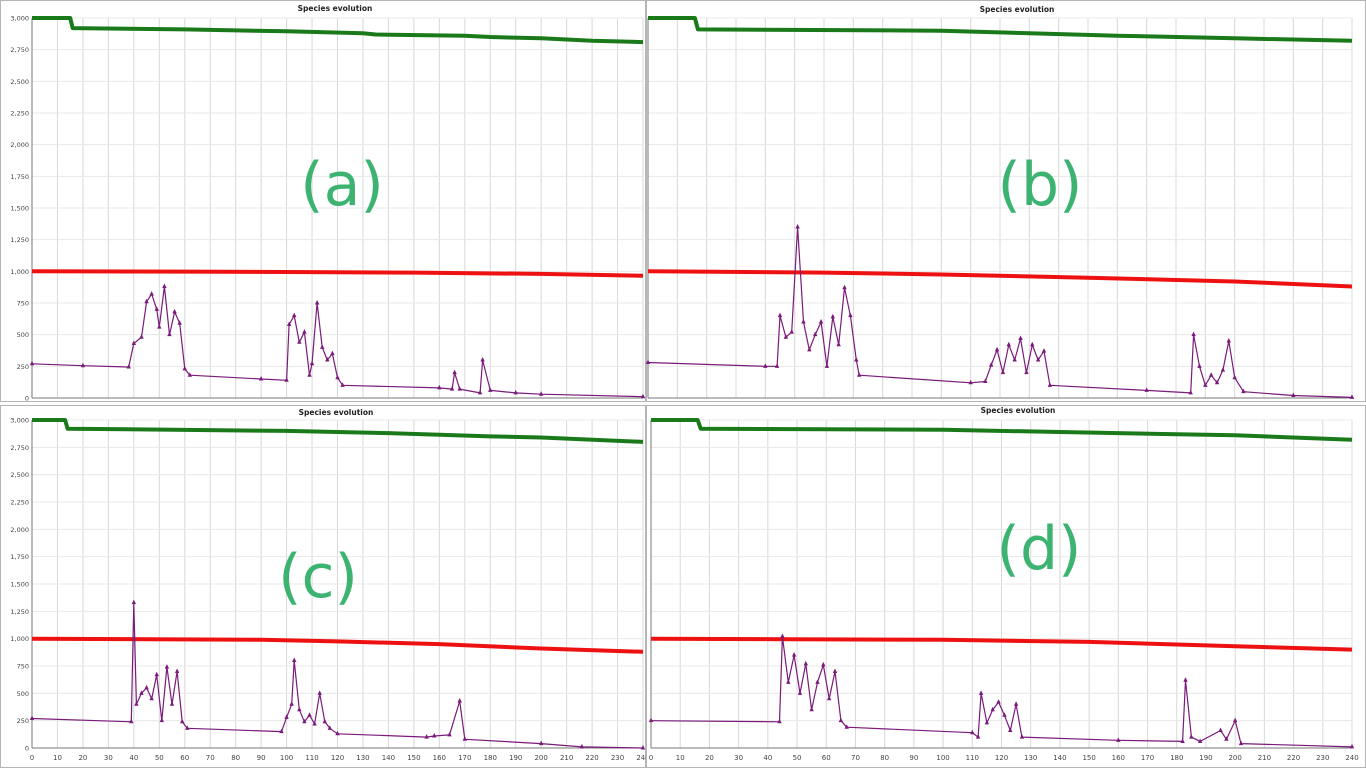  What do you see at coordinates (1234, 758) in the screenshot?
I see `x-tick-label: 200` at bounding box center [1234, 758].